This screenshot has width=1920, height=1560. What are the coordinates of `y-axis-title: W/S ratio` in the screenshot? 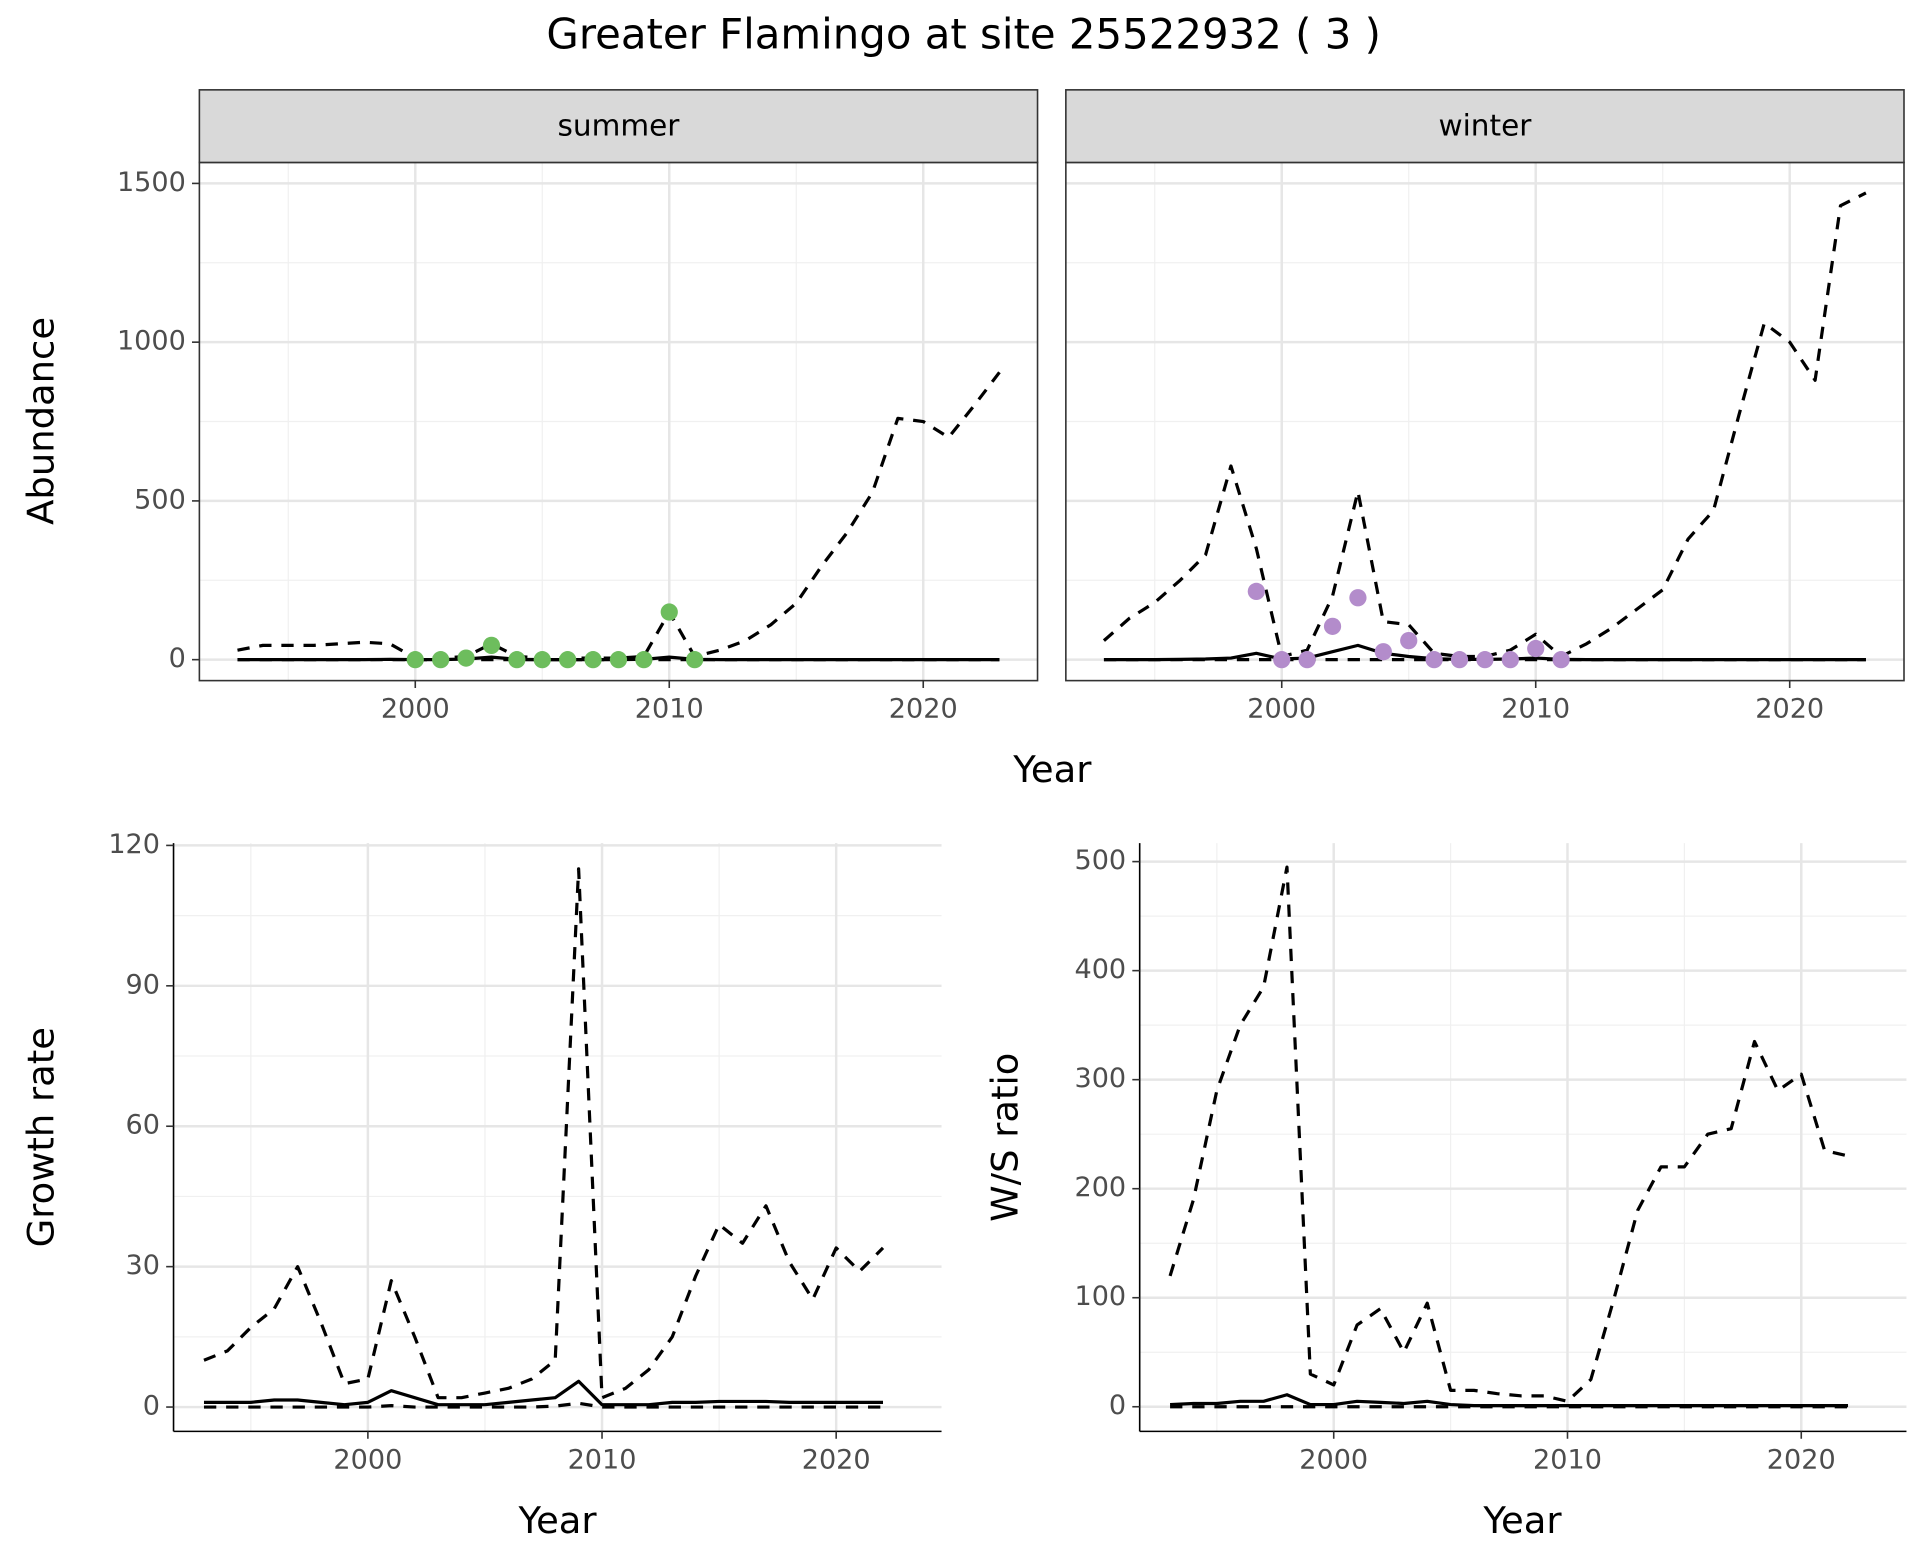 It's located at (1004, 1137).